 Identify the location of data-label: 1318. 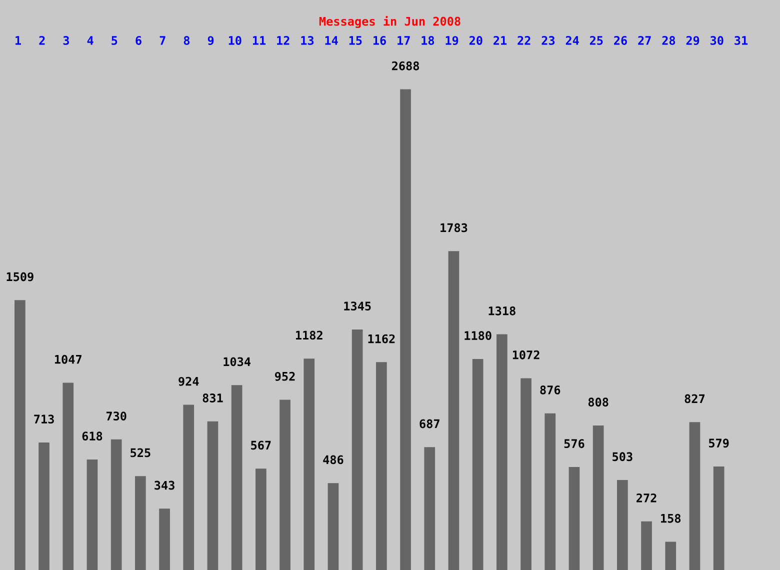
(502, 311).